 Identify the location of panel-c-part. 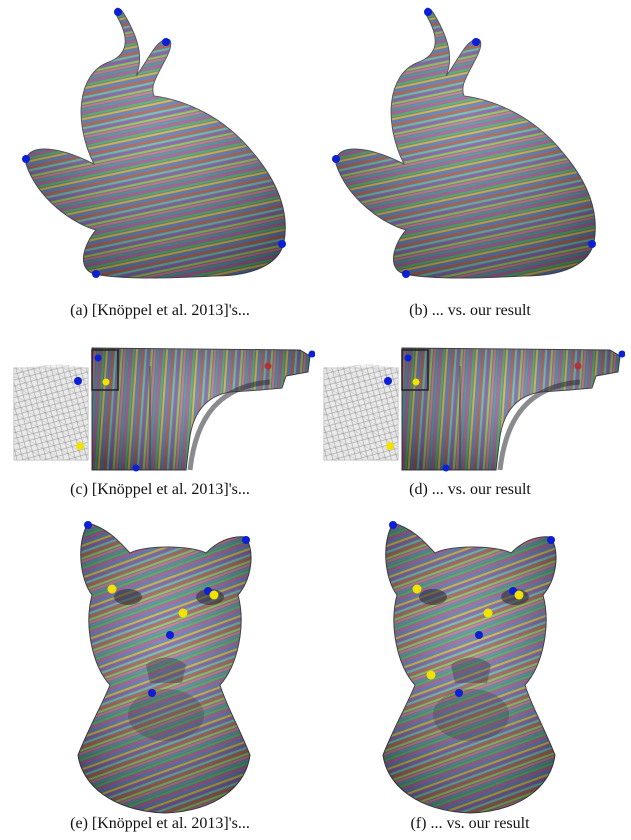
(162, 411).